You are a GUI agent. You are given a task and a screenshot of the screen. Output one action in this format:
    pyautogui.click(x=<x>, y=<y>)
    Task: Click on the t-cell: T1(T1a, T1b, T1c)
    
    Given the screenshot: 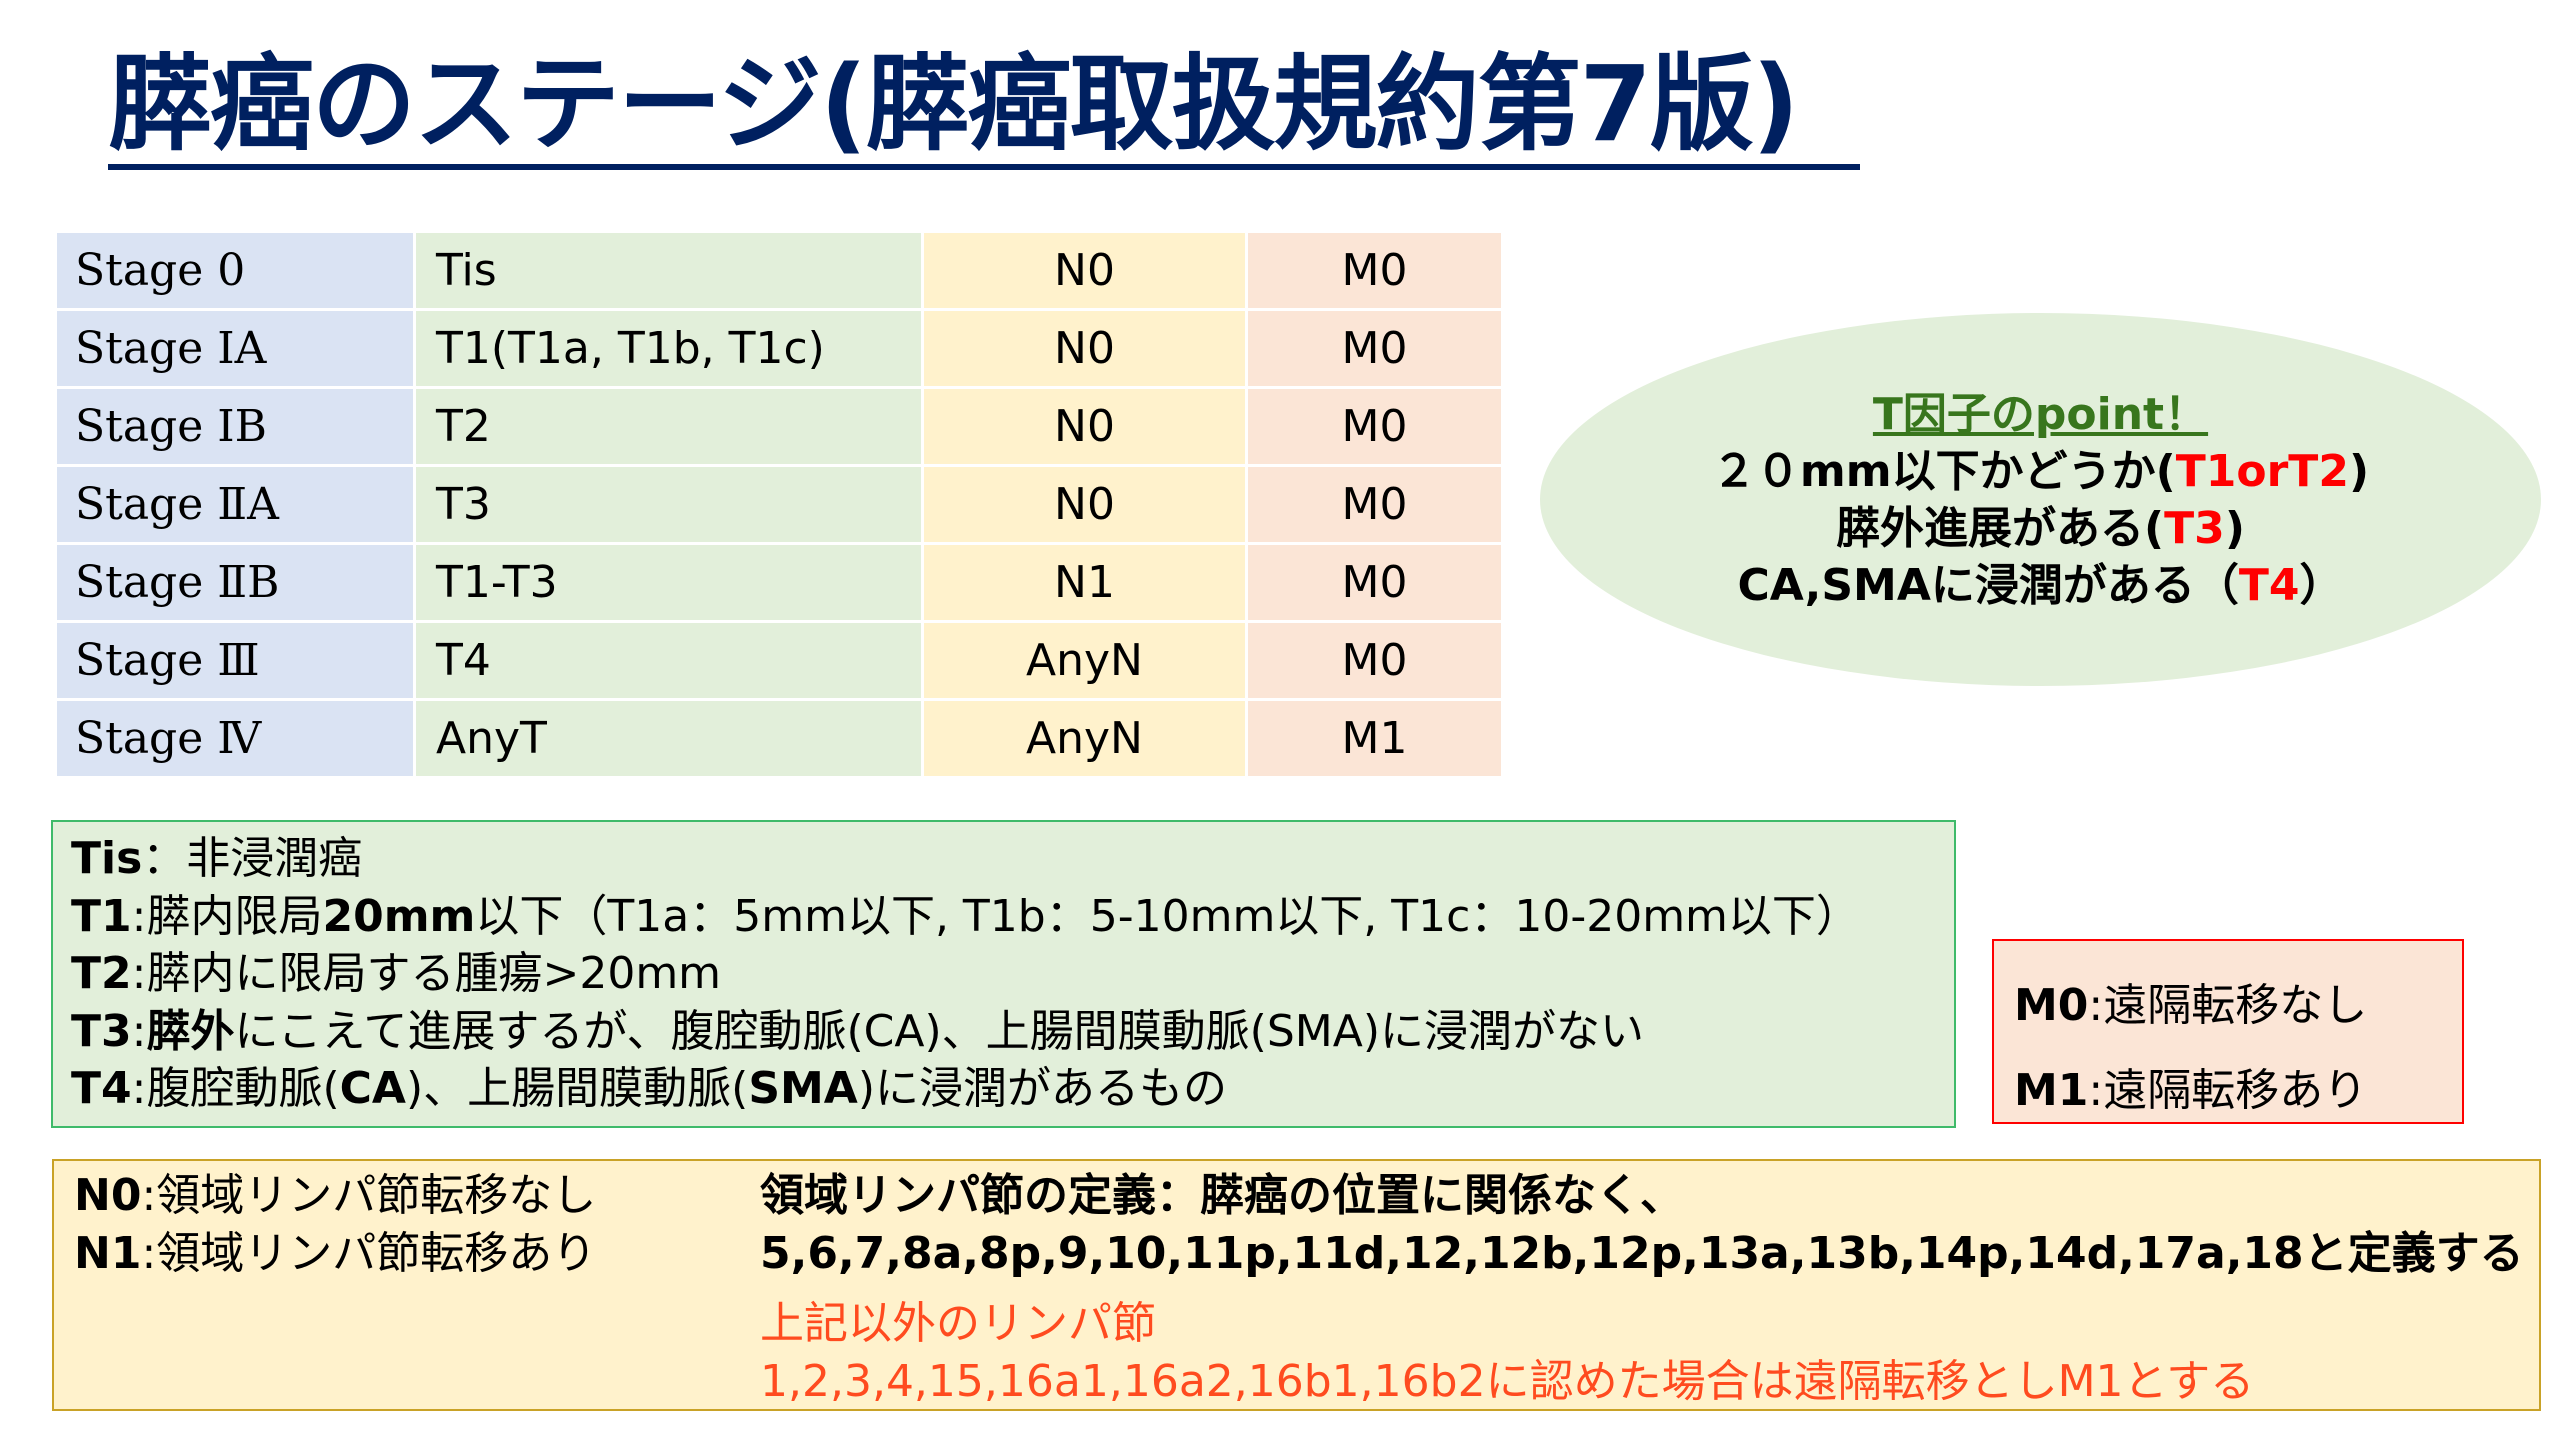 What is the action you would take?
    pyautogui.click(x=670, y=350)
    